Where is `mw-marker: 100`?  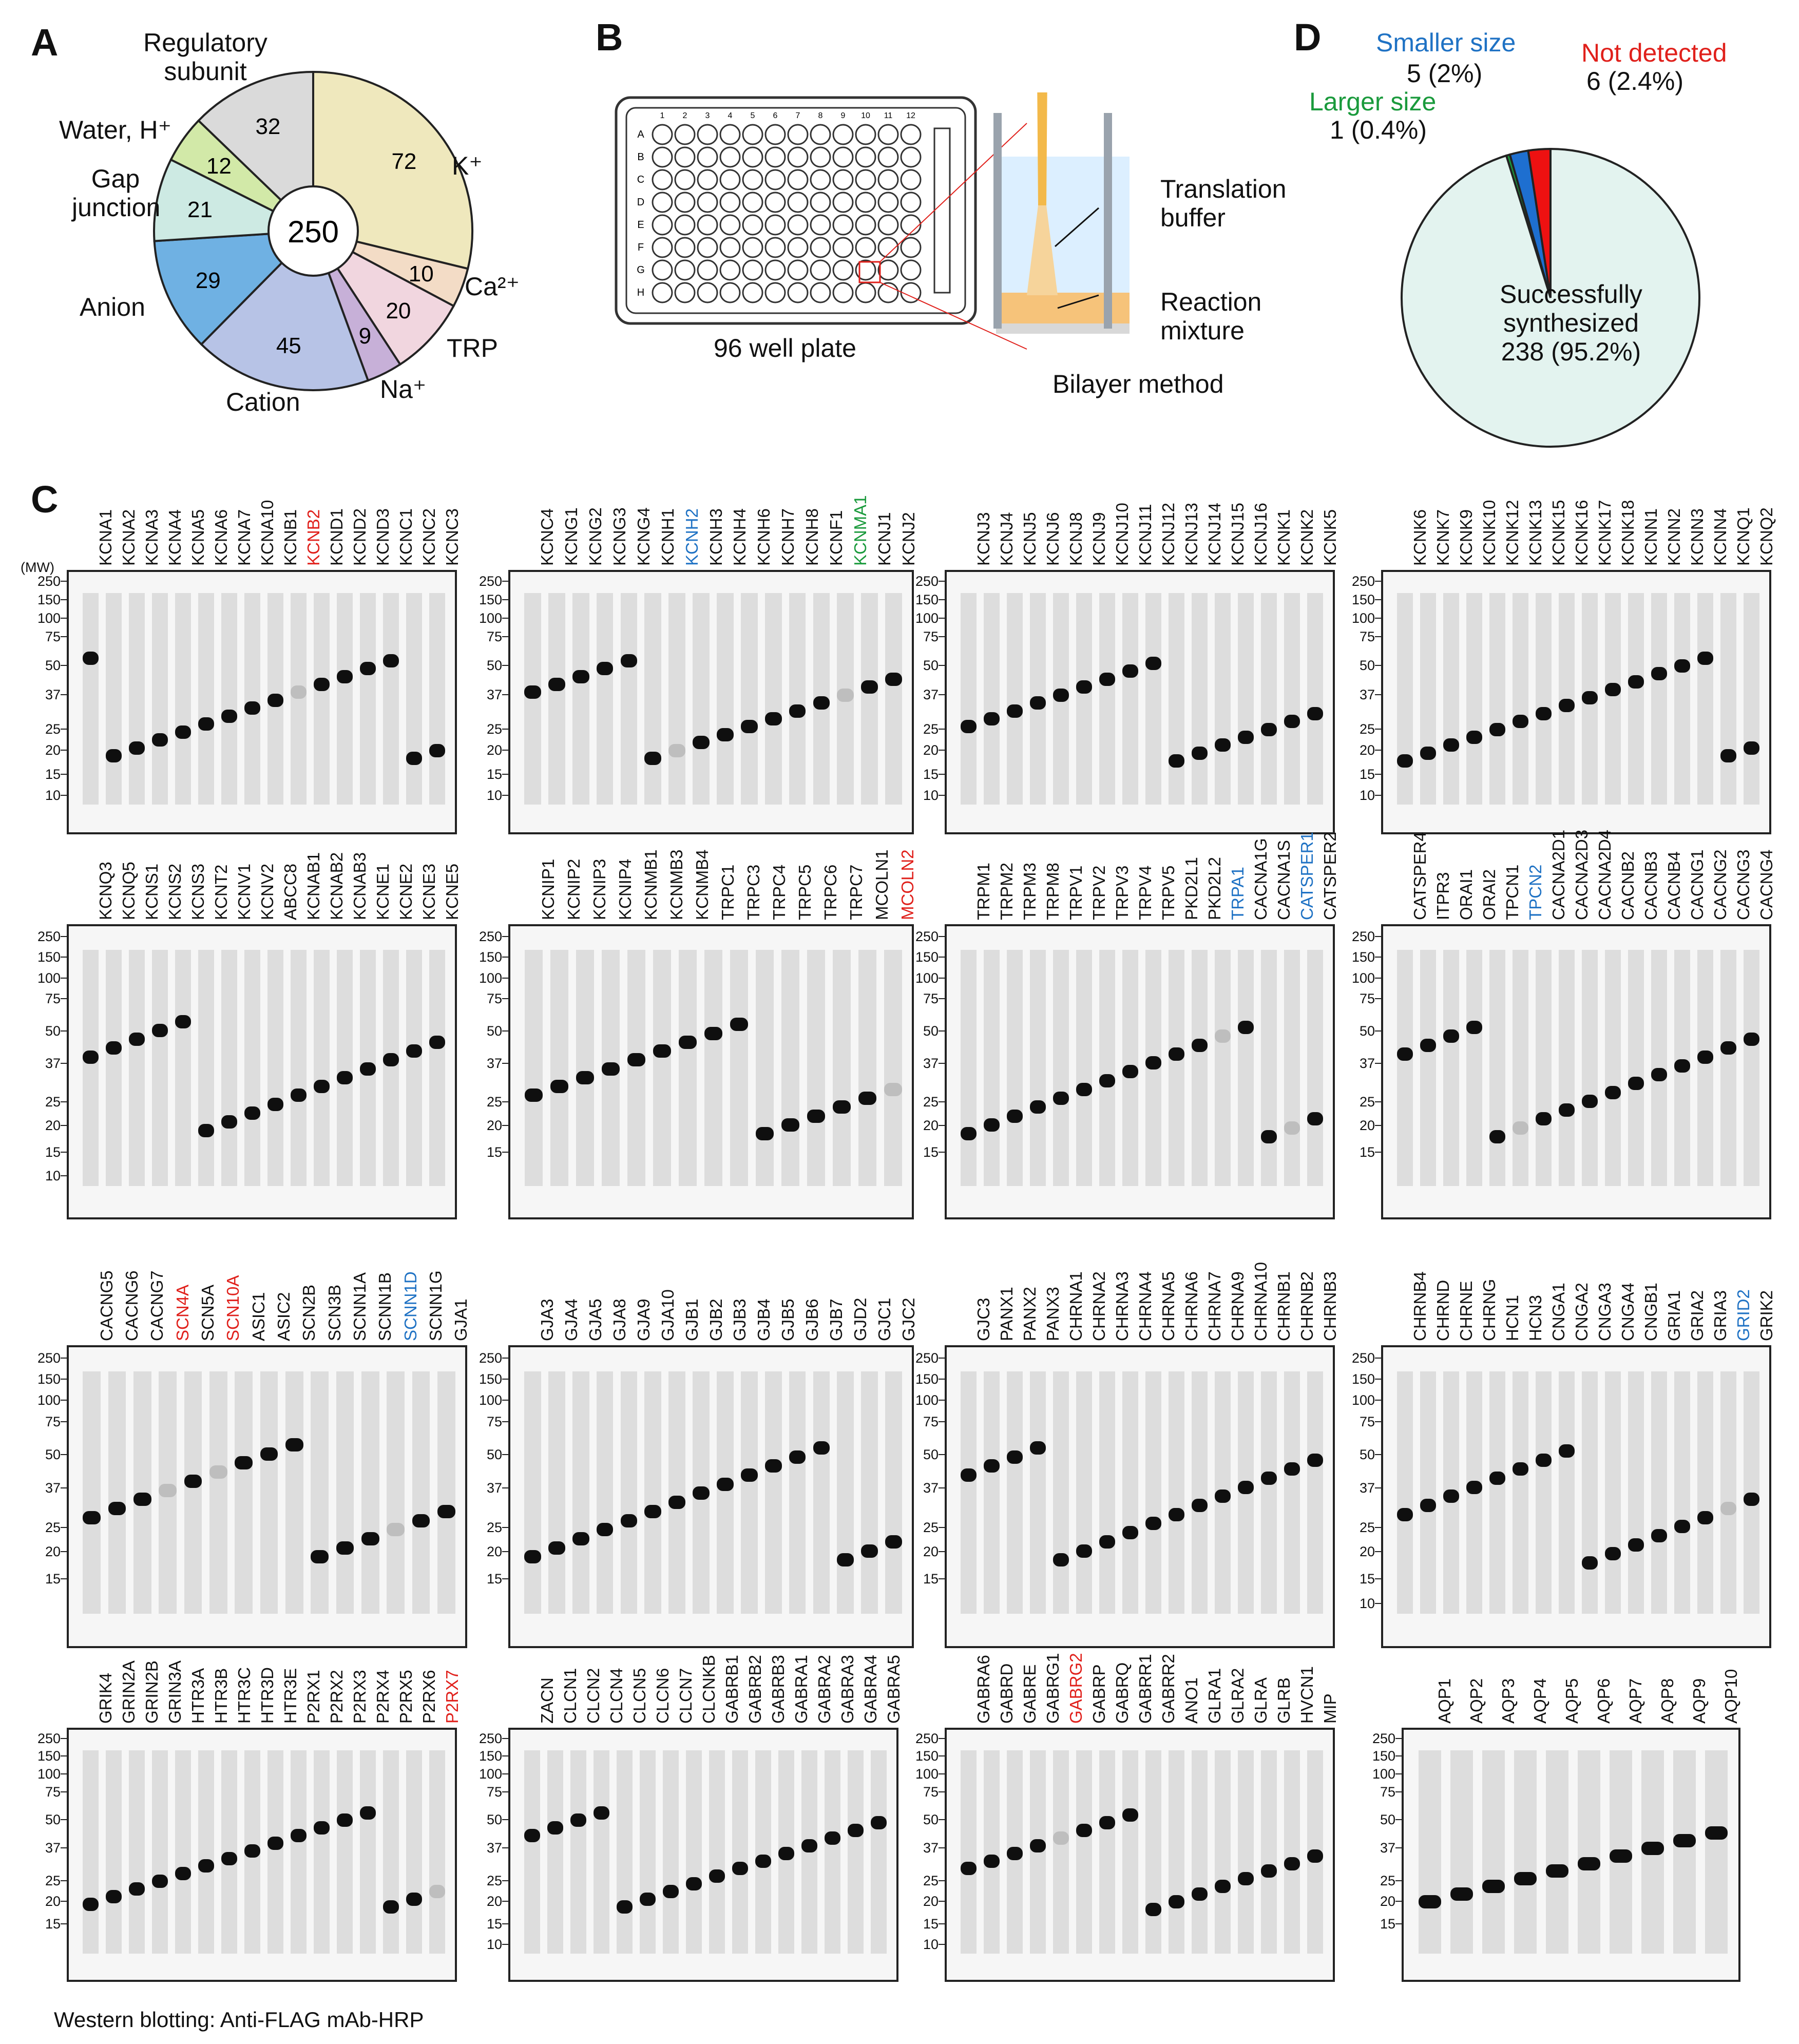
mw-marker: 100 is located at coordinates (927, 1774).